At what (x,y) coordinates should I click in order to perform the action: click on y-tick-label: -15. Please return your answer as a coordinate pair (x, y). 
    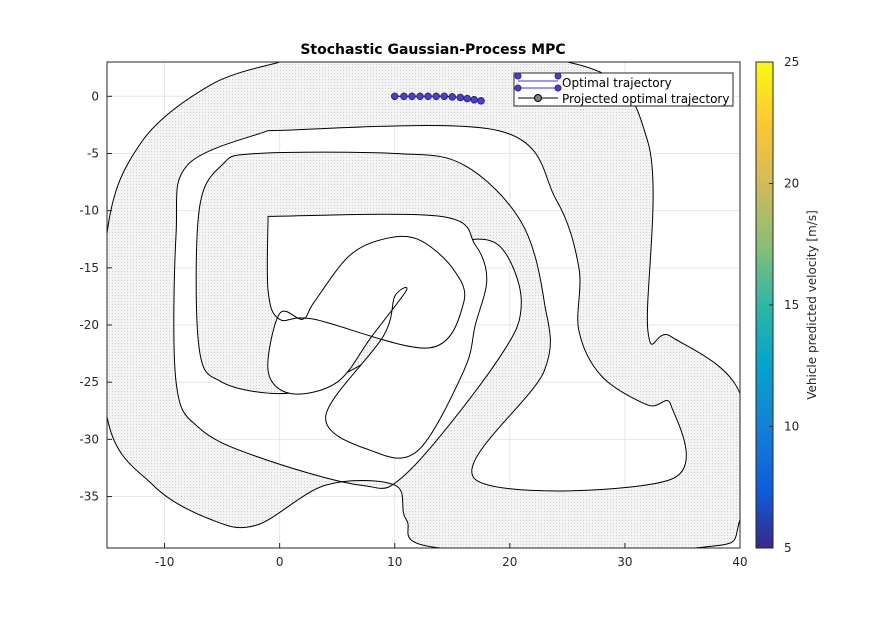
    Looking at the image, I should click on (89, 268).